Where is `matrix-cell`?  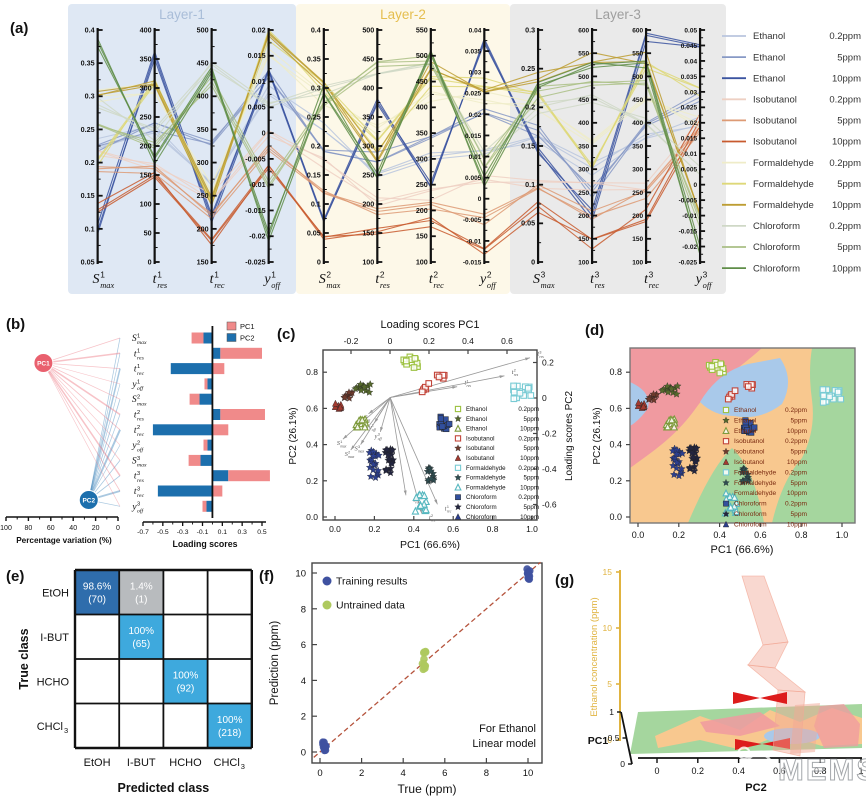 matrix-cell is located at coordinates (229, 725).